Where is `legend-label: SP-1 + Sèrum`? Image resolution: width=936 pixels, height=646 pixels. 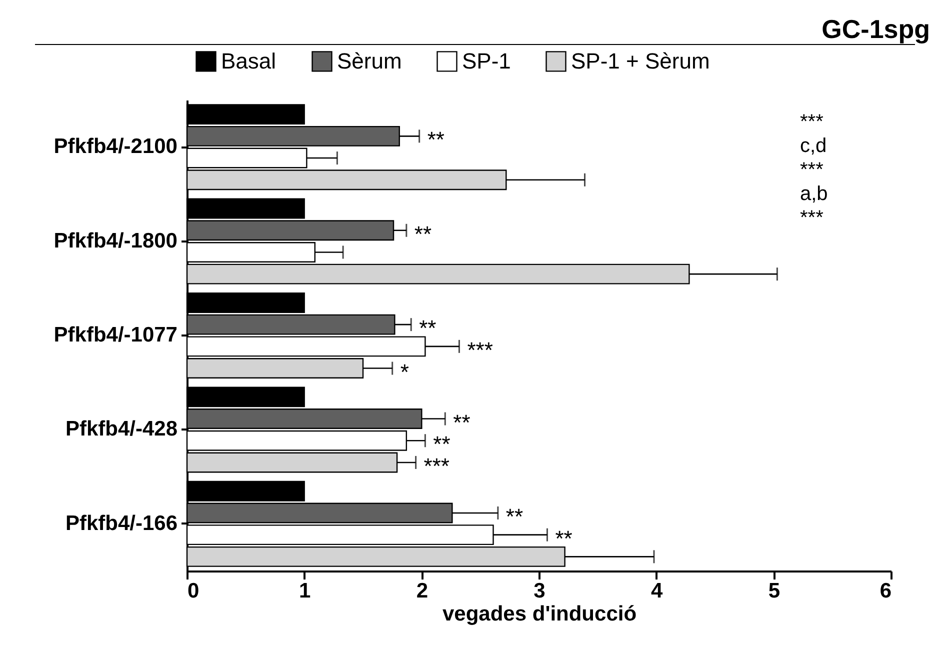
legend-label: SP-1 + Sèrum is located at coordinates (640, 61).